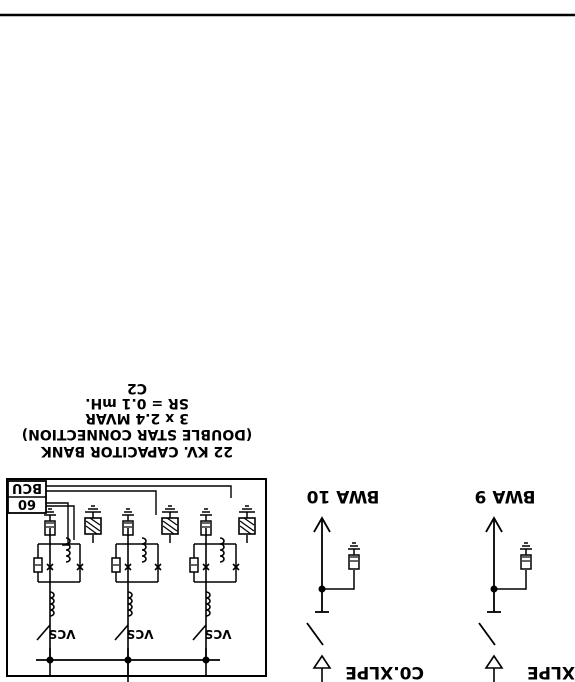 The image size is (575, 682). I want to click on feeder-bwa-10: BWA 10 C0.XLPE, so click(365, 584).